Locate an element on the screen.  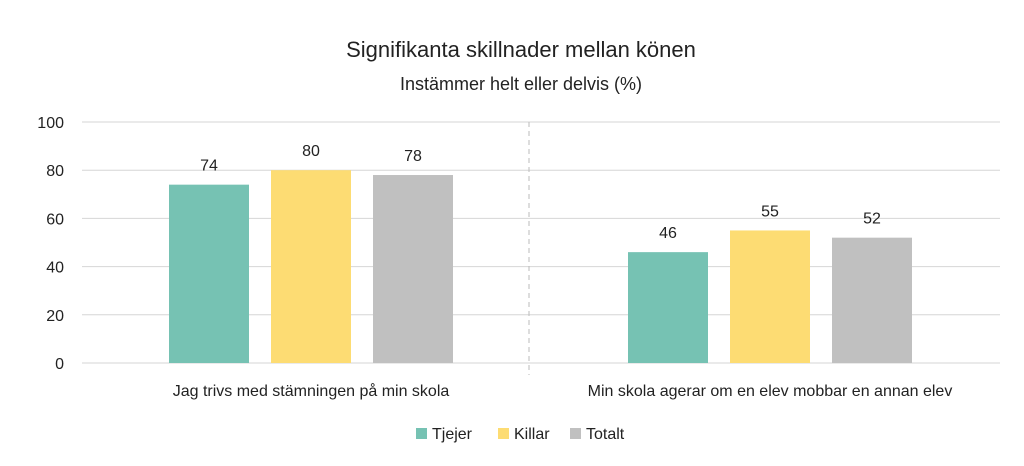
category-label: Jag trivs med stämningen på min skola is located at coordinates (311, 391).